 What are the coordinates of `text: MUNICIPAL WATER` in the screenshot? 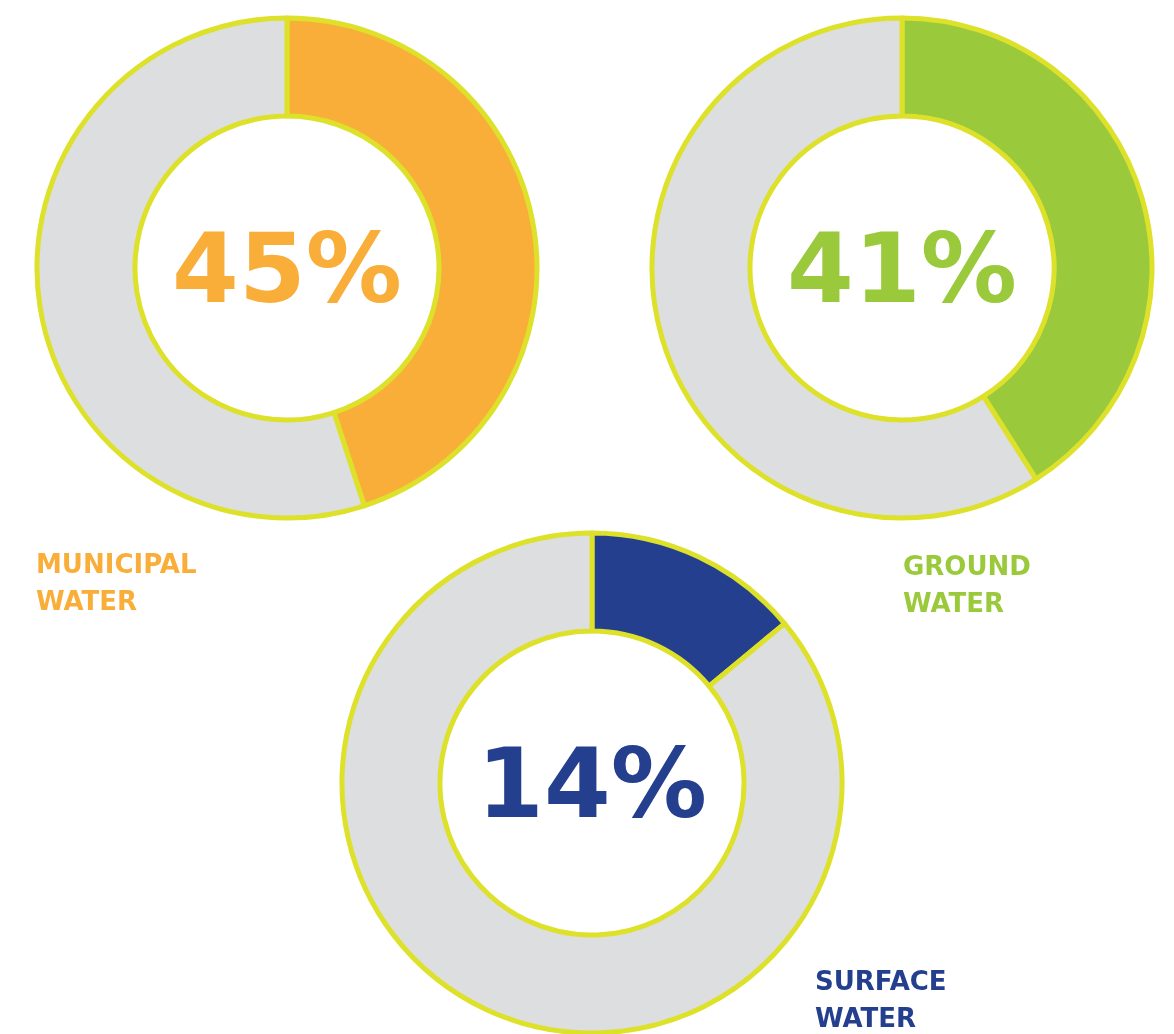 It's located at (116, 582).